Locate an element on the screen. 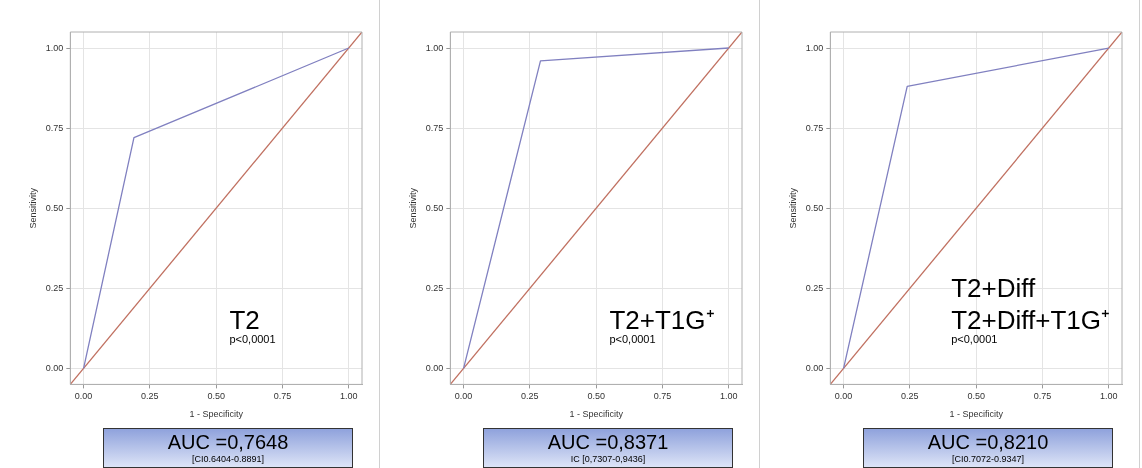 The height and width of the screenshot is (468, 1142). annotation: T2+Diff+T1G⁺ is located at coordinates (1031, 319).